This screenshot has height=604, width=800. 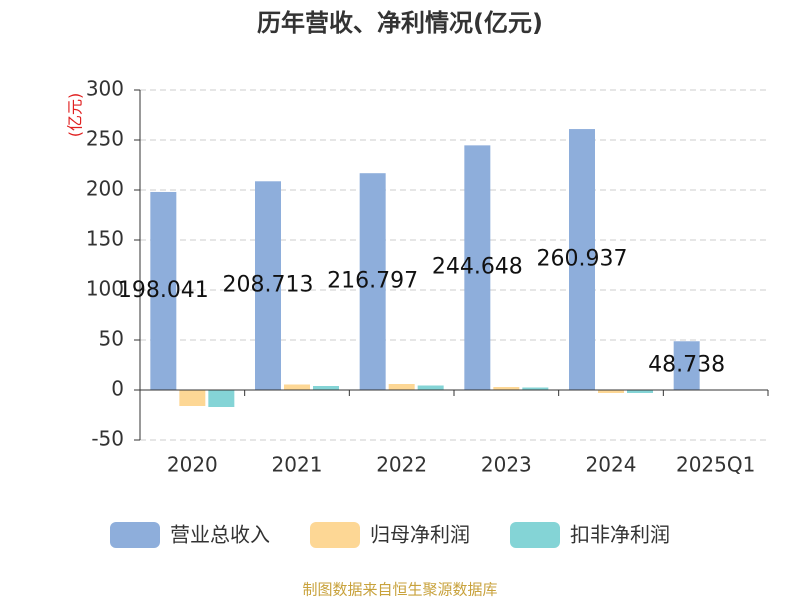 I want to click on data-label: 198.041, so click(x=163, y=290).